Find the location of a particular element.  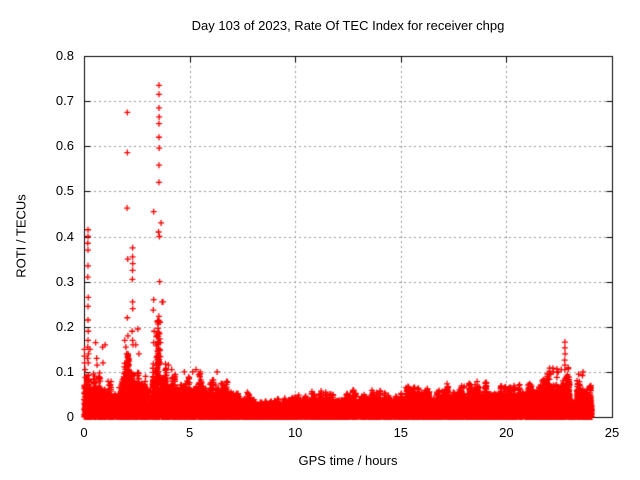

x-tick-label: 20 is located at coordinates (506, 432).